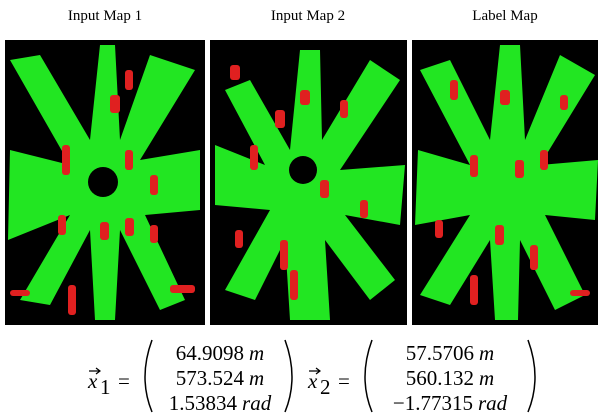 Image resolution: width=602 pixels, height=415 pixels. I want to click on vector-entry: 573.524 m, so click(220, 378).